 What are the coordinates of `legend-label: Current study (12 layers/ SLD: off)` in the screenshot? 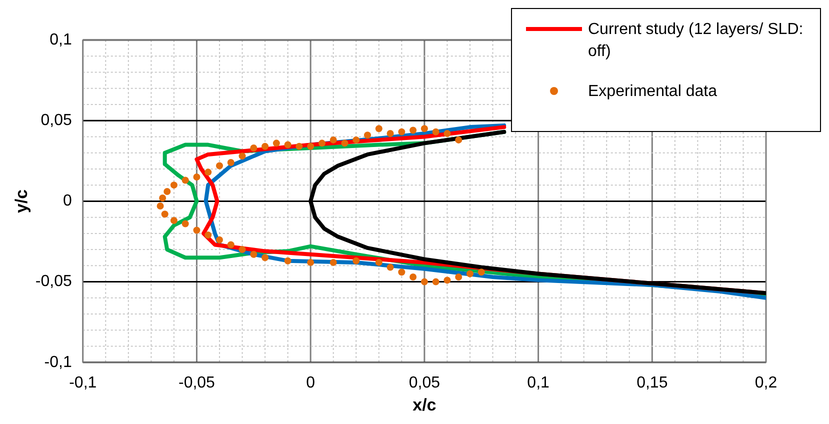 It's located at (696, 41).